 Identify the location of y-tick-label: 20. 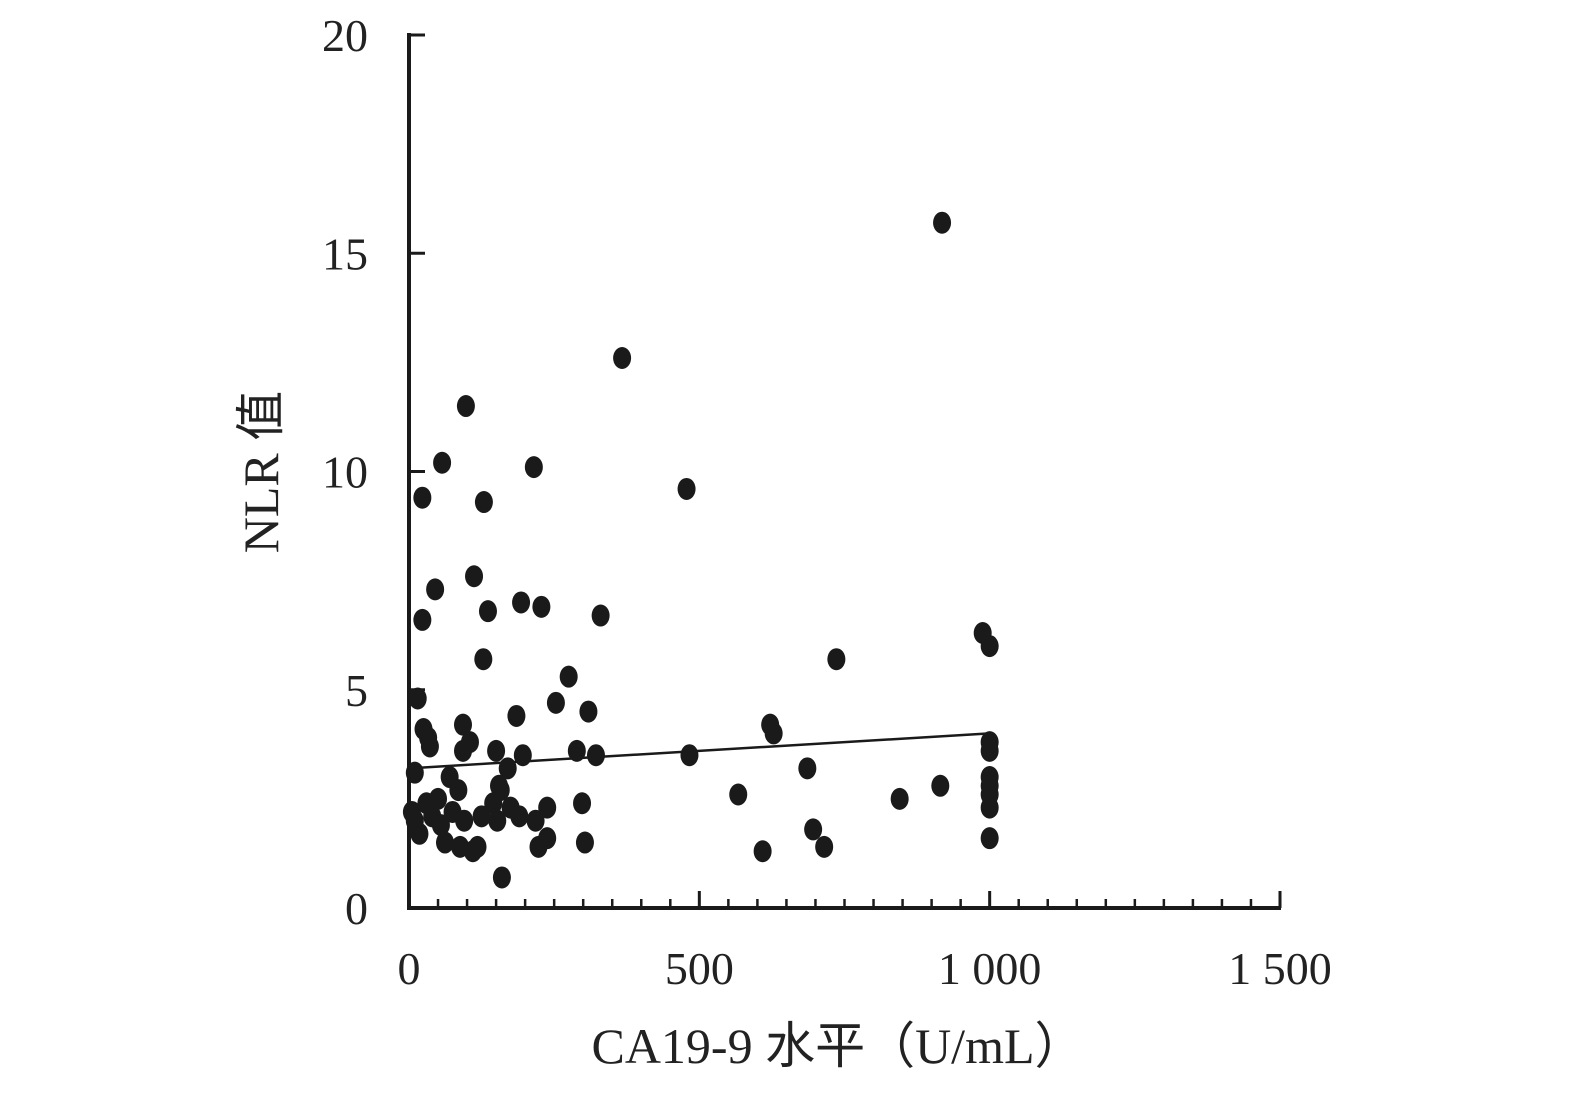
(345, 35).